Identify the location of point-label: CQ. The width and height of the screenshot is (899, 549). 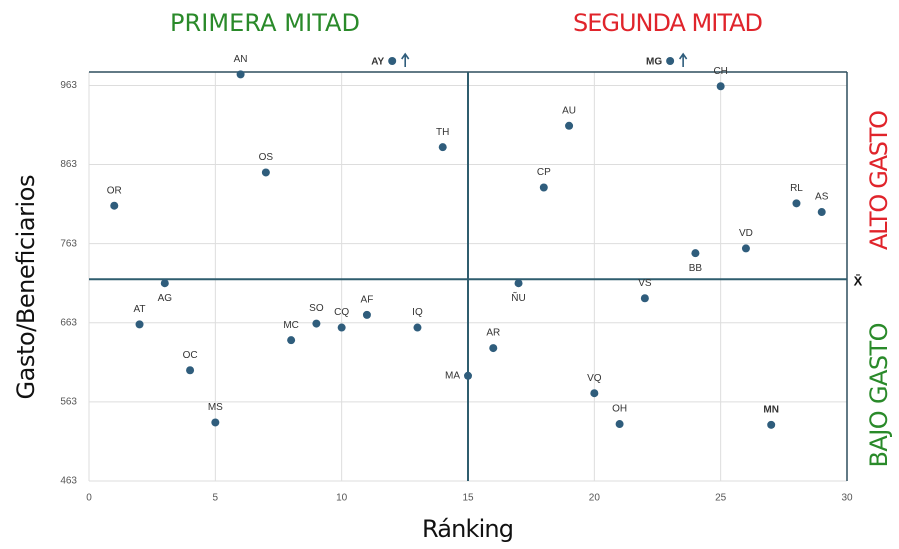
(341, 312).